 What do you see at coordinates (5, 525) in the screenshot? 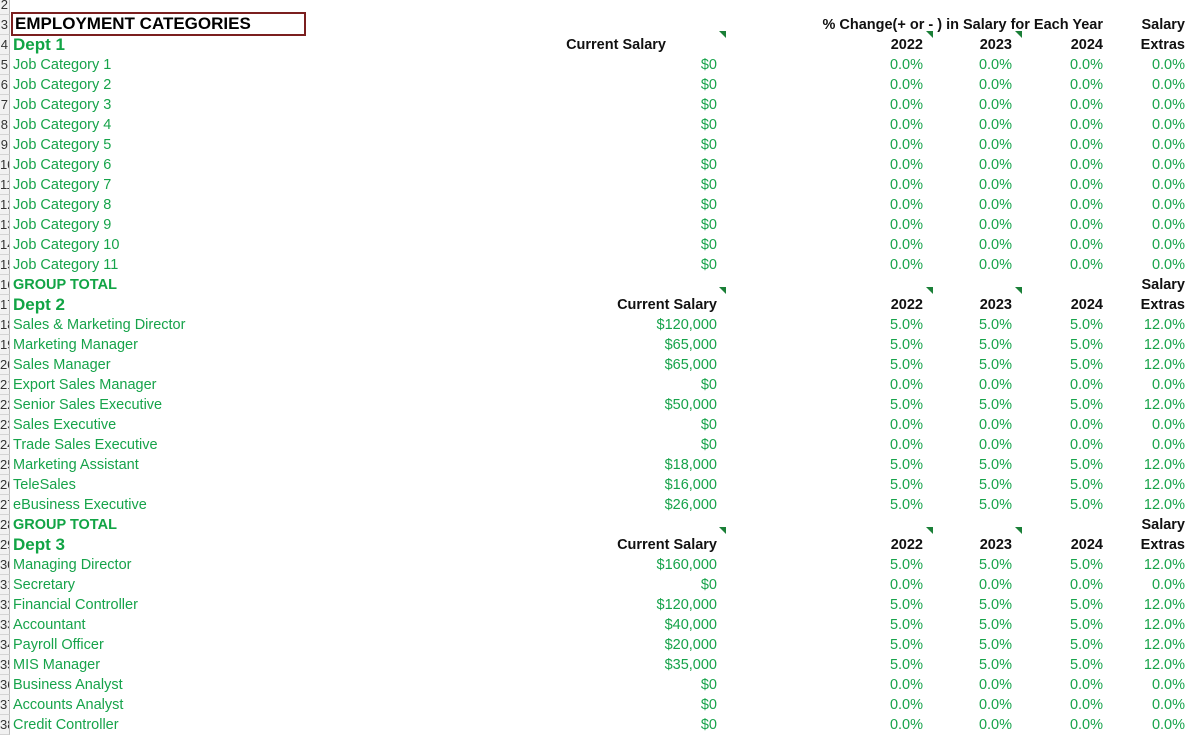
I see `row-header: 28` at bounding box center [5, 525].